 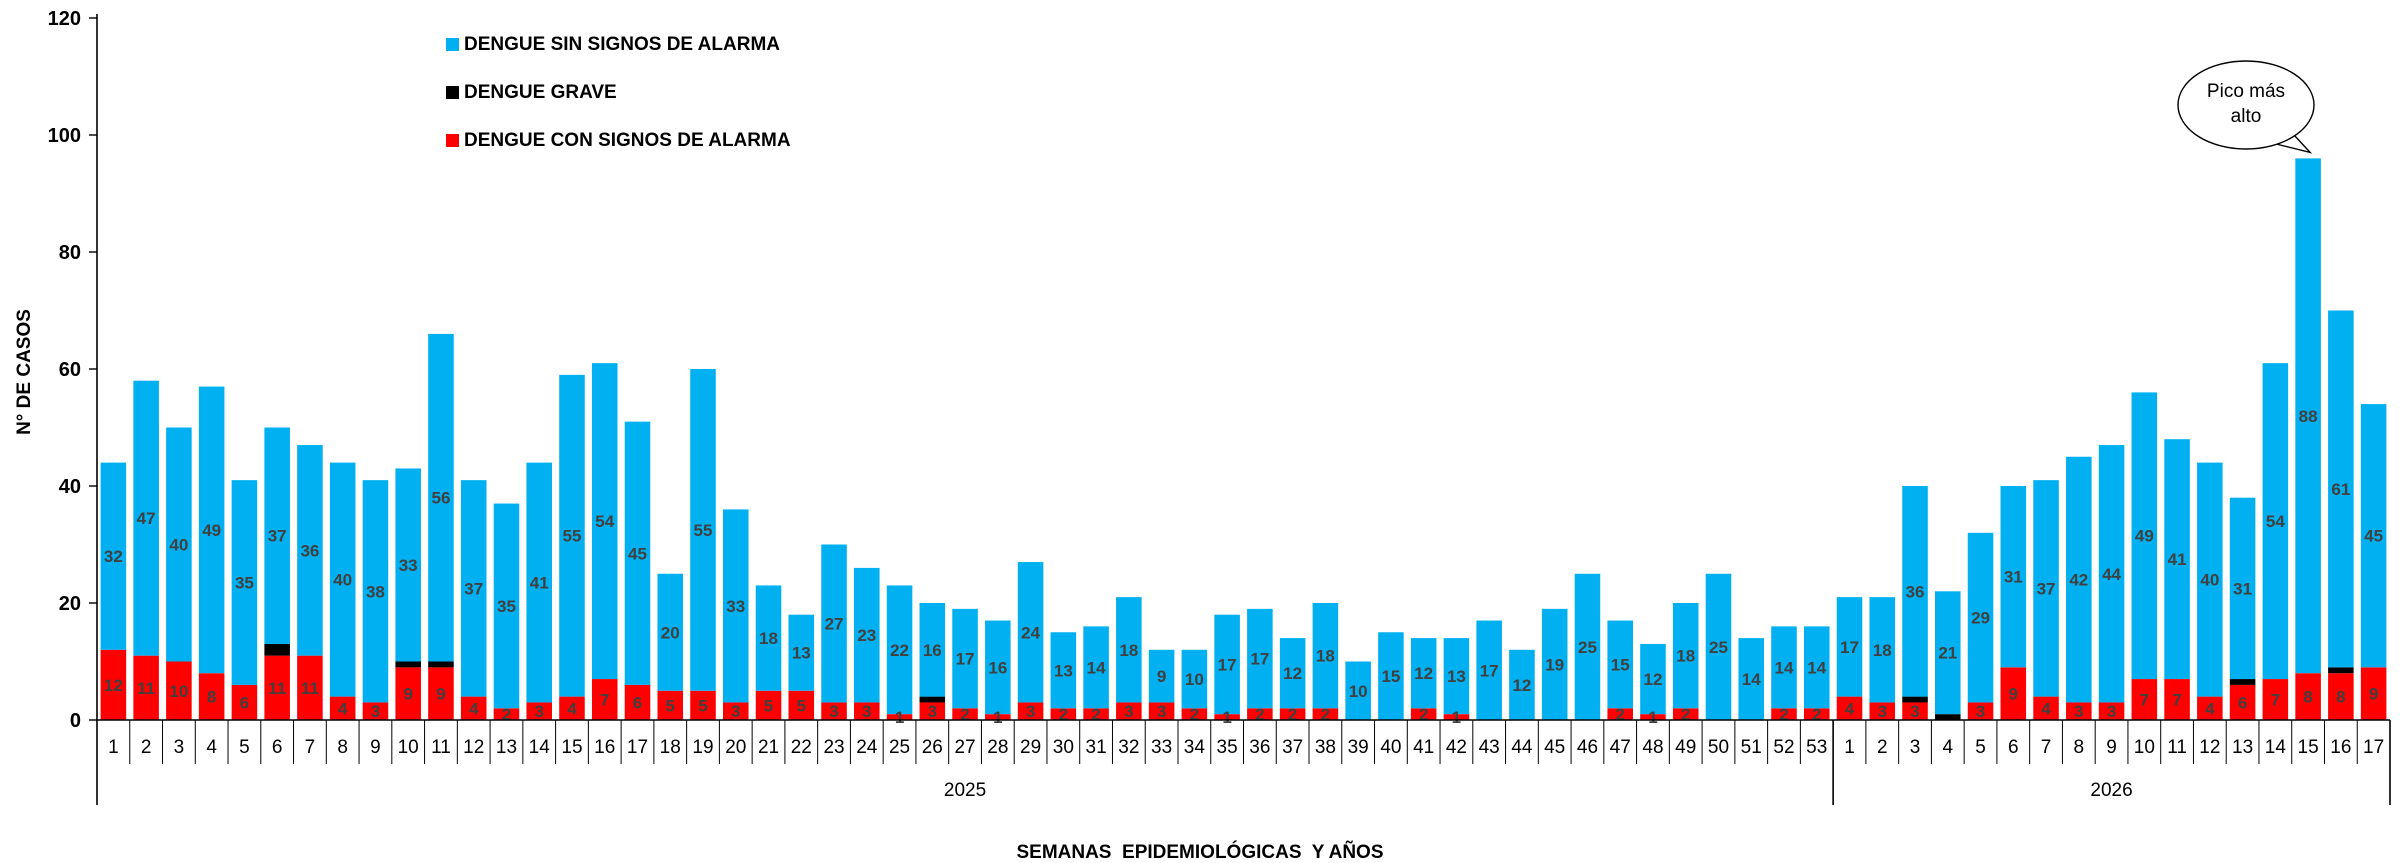 What do you see at coordinates (1195, 747) in the screenshot?
I see `x-tick-label: 34` at bounding box center [1195, 747].